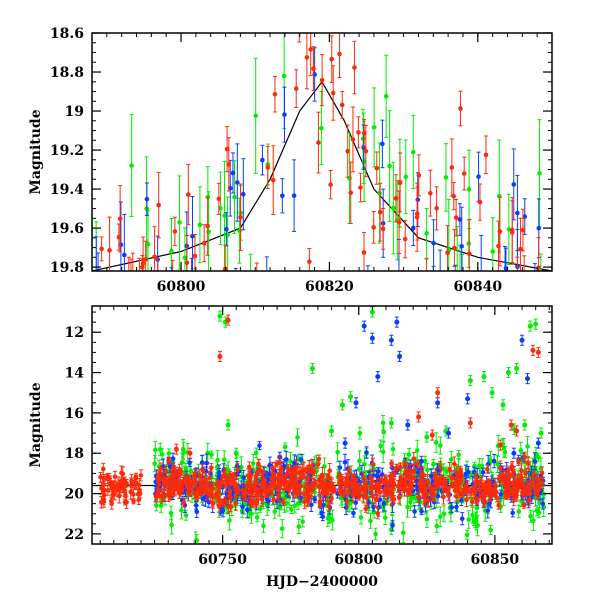 The width and height of the screenshot is (600, 600). Describe the element at coordinates (67, 73) in the screenshot. I see `y-tick-label: 18.8` at that location.